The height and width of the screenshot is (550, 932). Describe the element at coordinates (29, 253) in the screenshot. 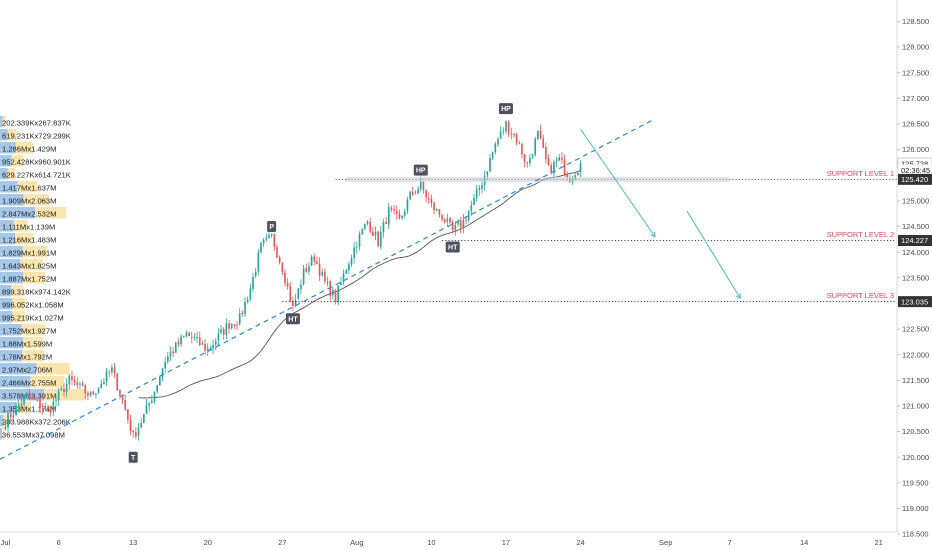

I see `volume-profile-label: 1.829Mx1.991M` at that location.